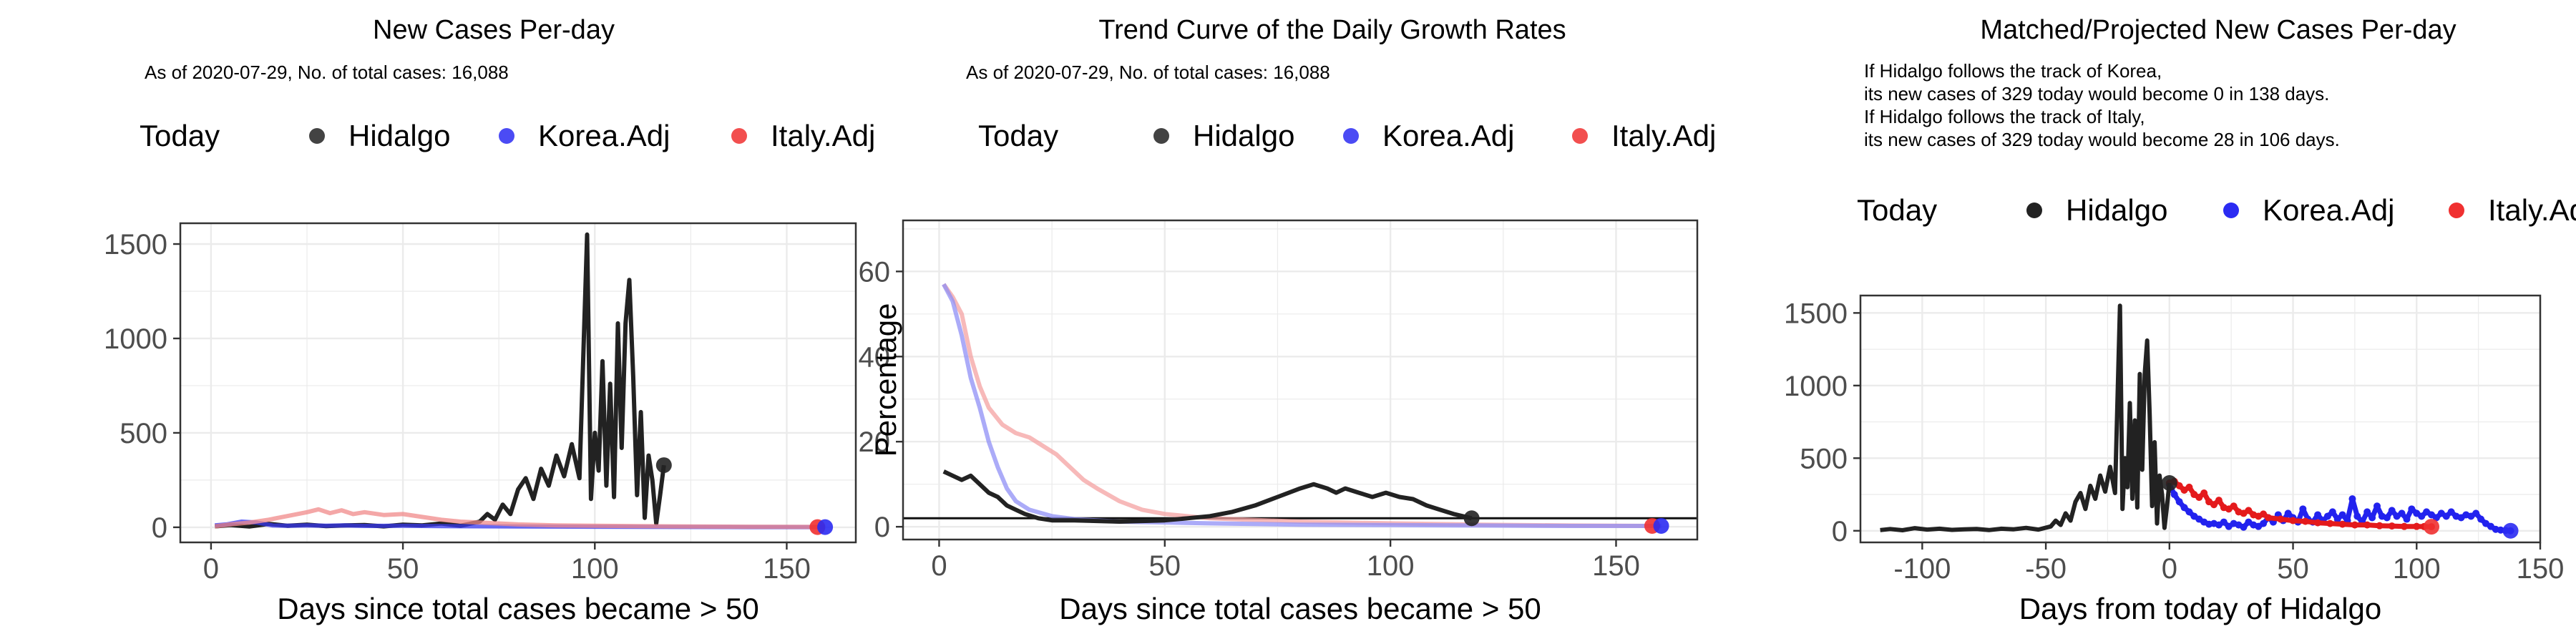 This screenshot has height=644, width=2576. Describe the element at coordinates (1332, 30) in the screenshot. I see `chart-title: Trend Curve of the Daily Growth Rates` at that location.